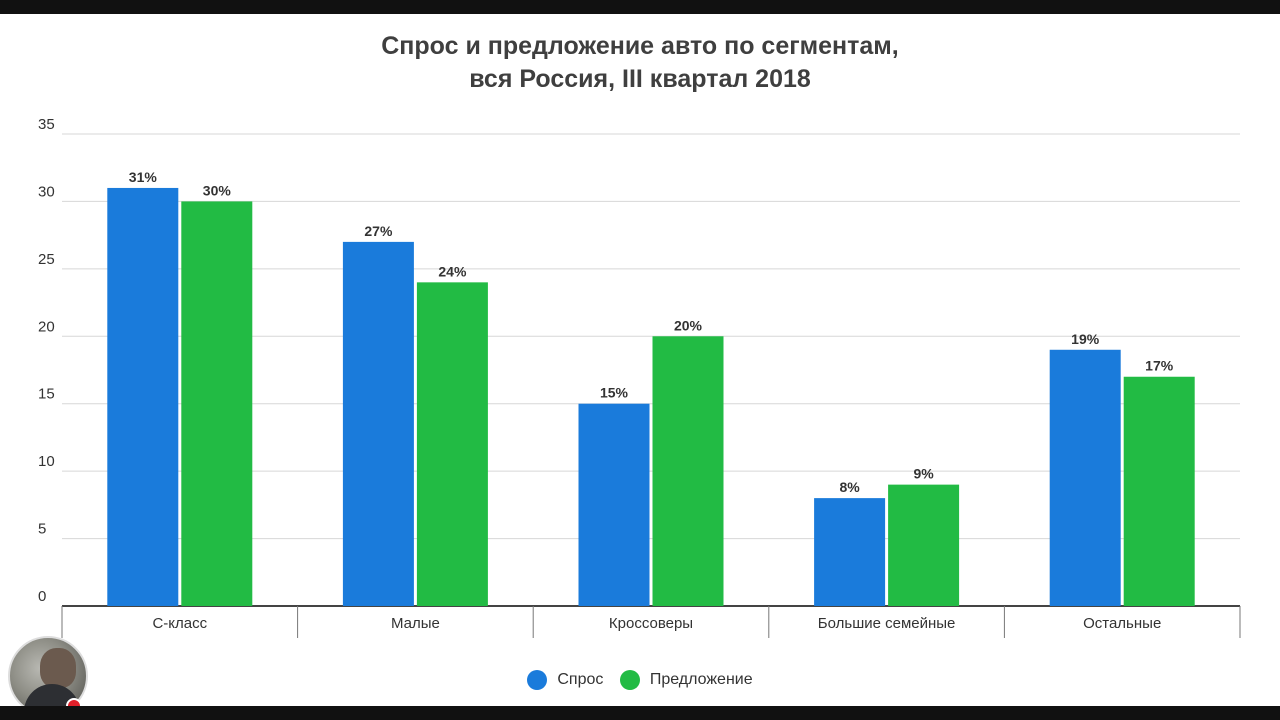 The width and height of the screenshot is (1280, 720). What do you see at coordinates (640, 7) in the screenshot?
I see `top-letterbox` at bounding box center [640, 7].